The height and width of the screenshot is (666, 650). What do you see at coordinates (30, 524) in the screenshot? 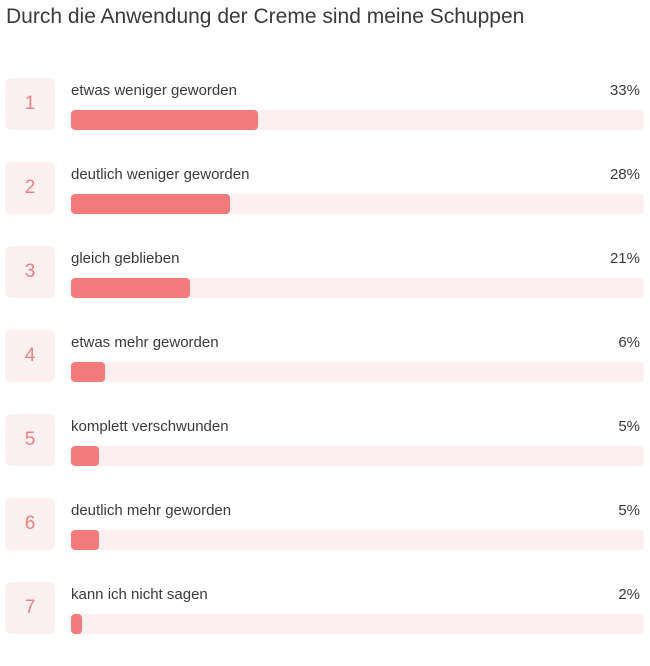
I see `rank-badge: 6` at bounding box center [30, 524].